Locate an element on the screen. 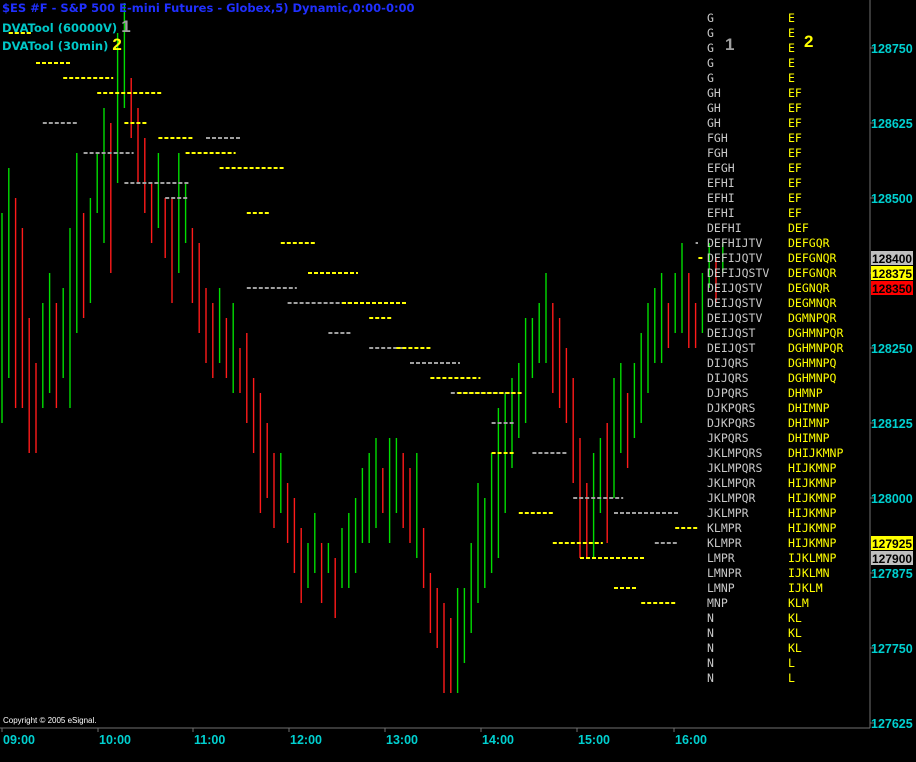 The image size is (916, 762). price-tag-label: 128350 is located at coordinates (892, 289).